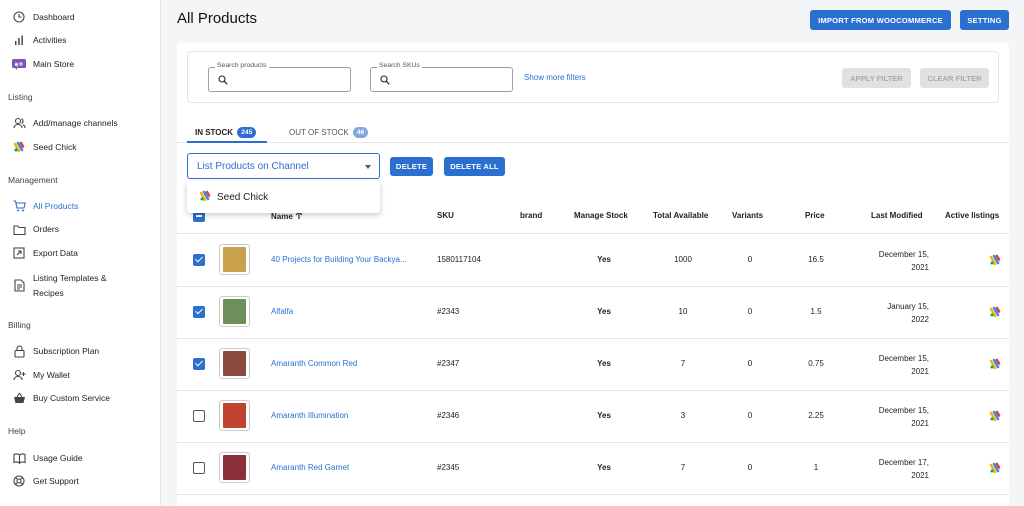 The height and width of the screenshot is (506, 1024). Describe the element at coordinates (399, 65) in the screenshot. I see `search-skus-label: Search SKUs` at that location.